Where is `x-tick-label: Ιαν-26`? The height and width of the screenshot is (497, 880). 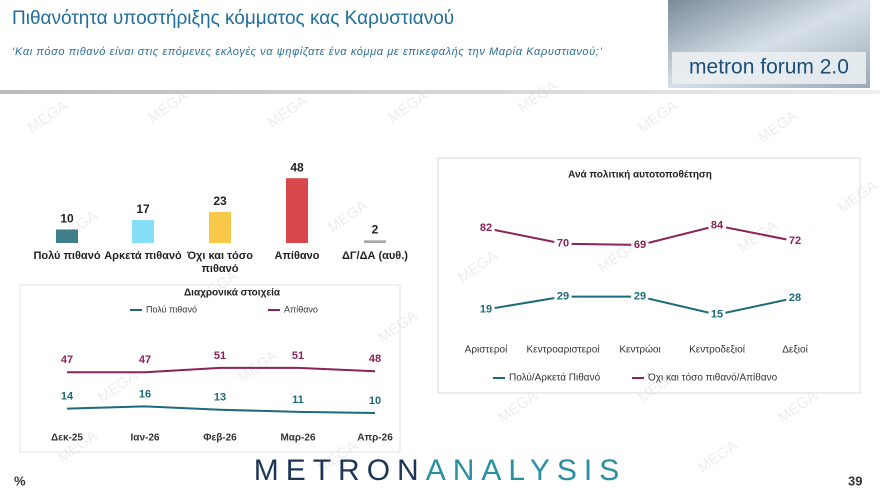 x-tick-label: Ιαν-26 is located at coordinates (145, 438).